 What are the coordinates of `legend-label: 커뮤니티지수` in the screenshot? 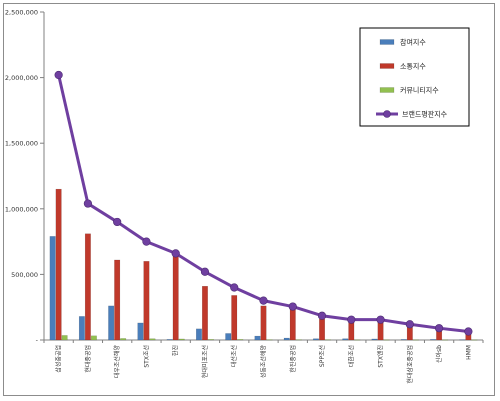 It's located at (419, 90).